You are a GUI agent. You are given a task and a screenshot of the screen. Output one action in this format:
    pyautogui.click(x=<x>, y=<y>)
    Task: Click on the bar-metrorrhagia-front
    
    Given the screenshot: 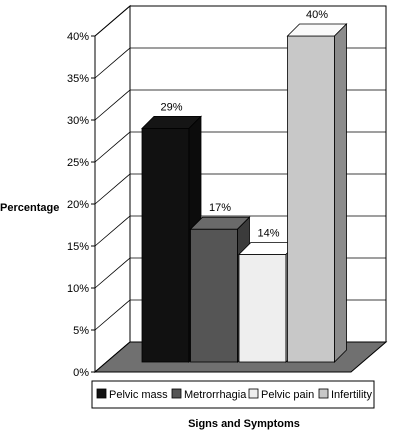 What is the action you would take?
    pyautogui.click(x=214, y=295)
    